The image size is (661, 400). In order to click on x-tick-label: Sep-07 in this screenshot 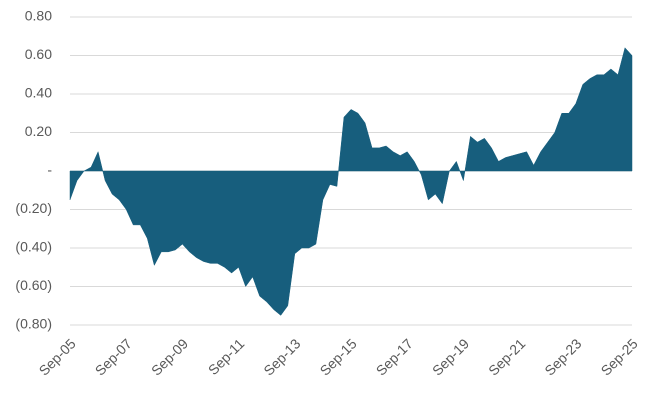, I will do `click(113, 356)`.